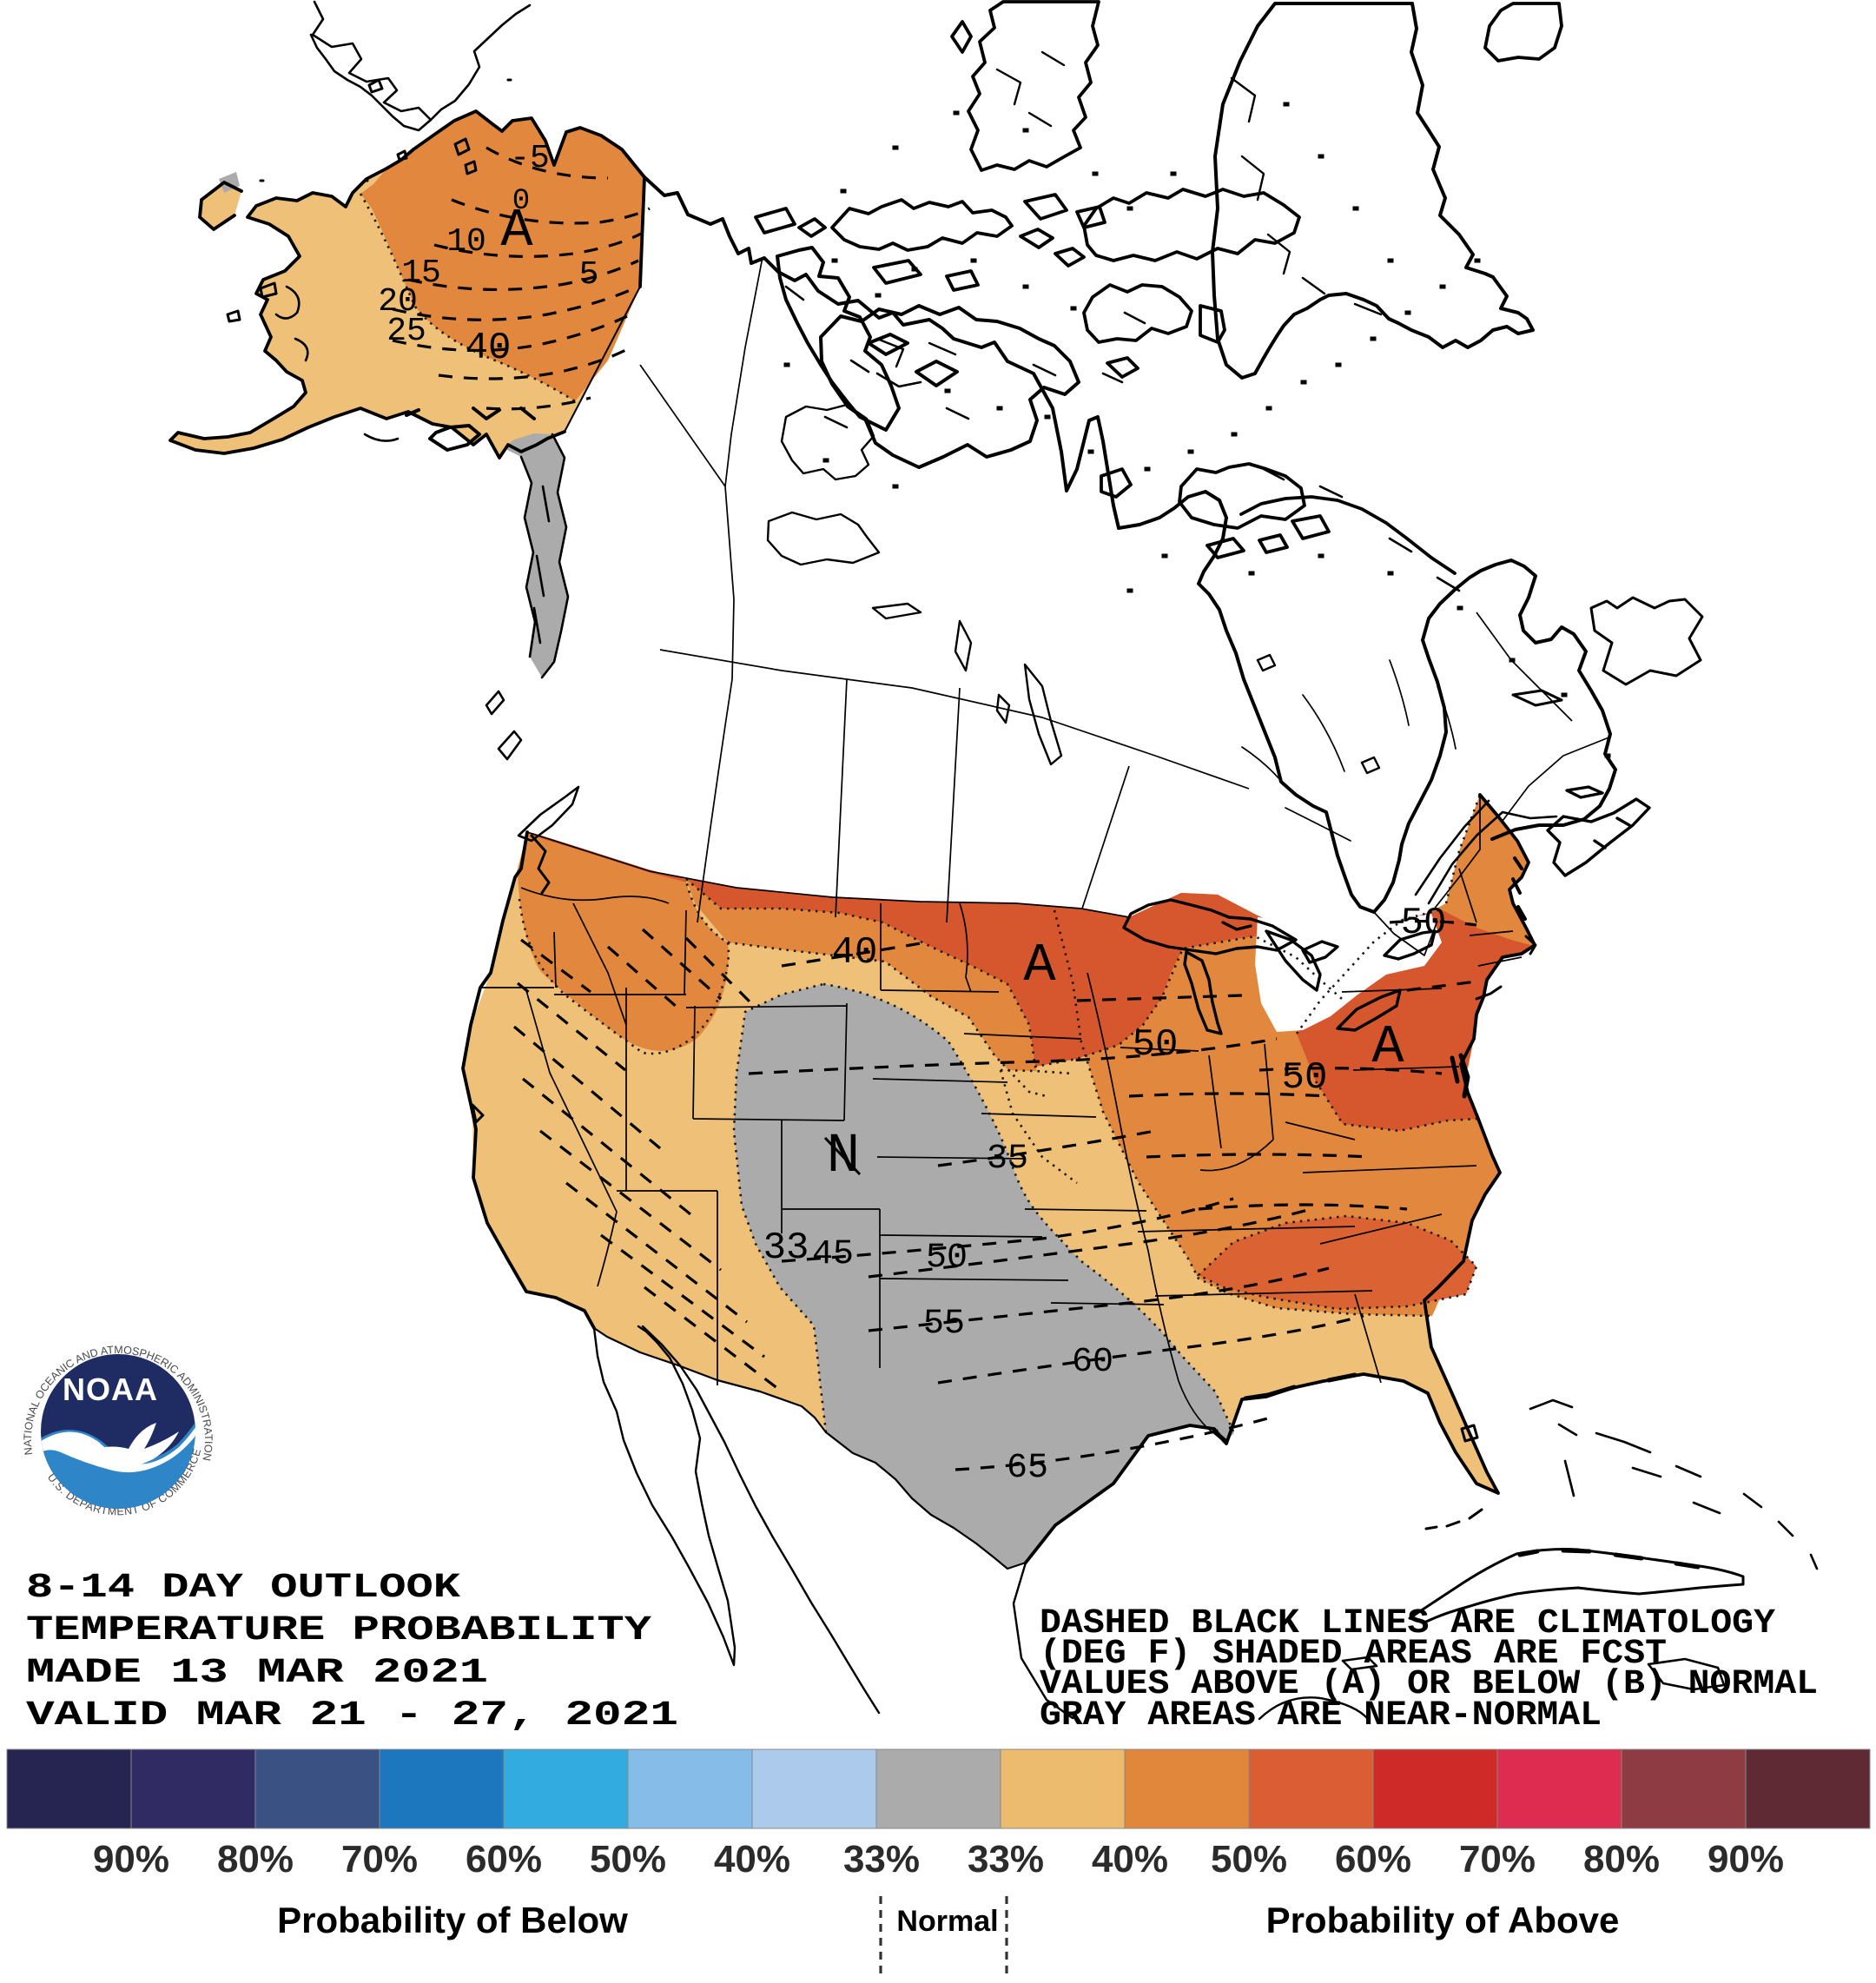  What do you see at coordinates (257, 1673) in the screenshot?
I see `svg-text: MADE 13 MAR 2021` at bounding box center [257, 1673].